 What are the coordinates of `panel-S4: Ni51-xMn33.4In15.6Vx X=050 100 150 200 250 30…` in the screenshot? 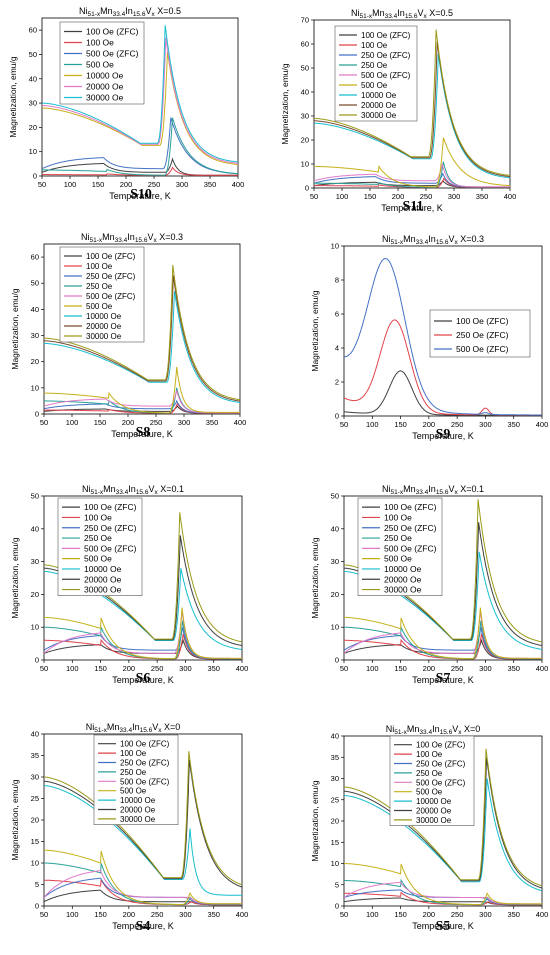 It's located at (129, 828).